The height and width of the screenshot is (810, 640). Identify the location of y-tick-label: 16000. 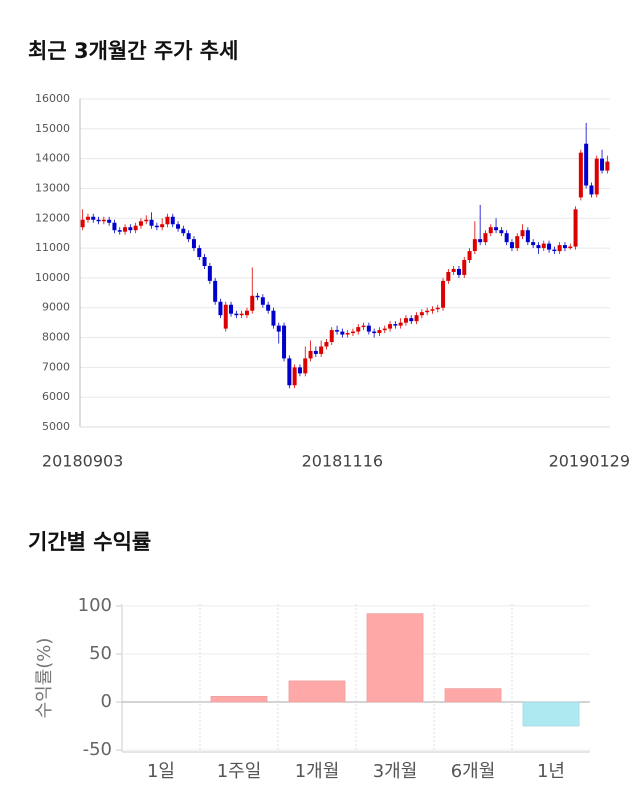
(52, 98).